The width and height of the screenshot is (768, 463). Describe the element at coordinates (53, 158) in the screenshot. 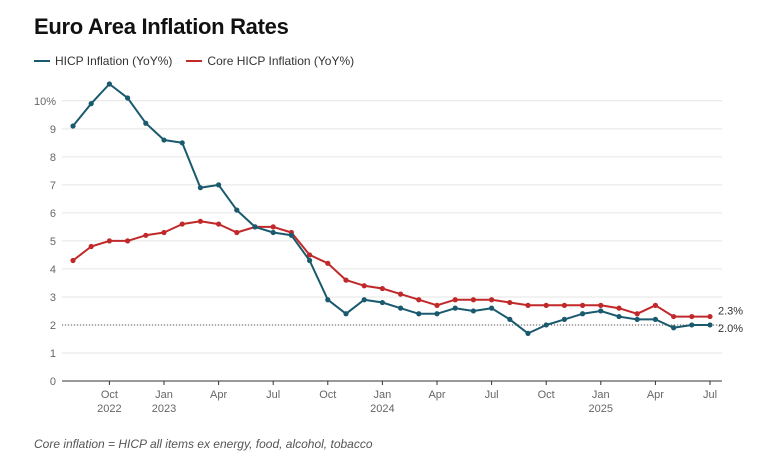

I see `y-tick-label: 8` at that location.